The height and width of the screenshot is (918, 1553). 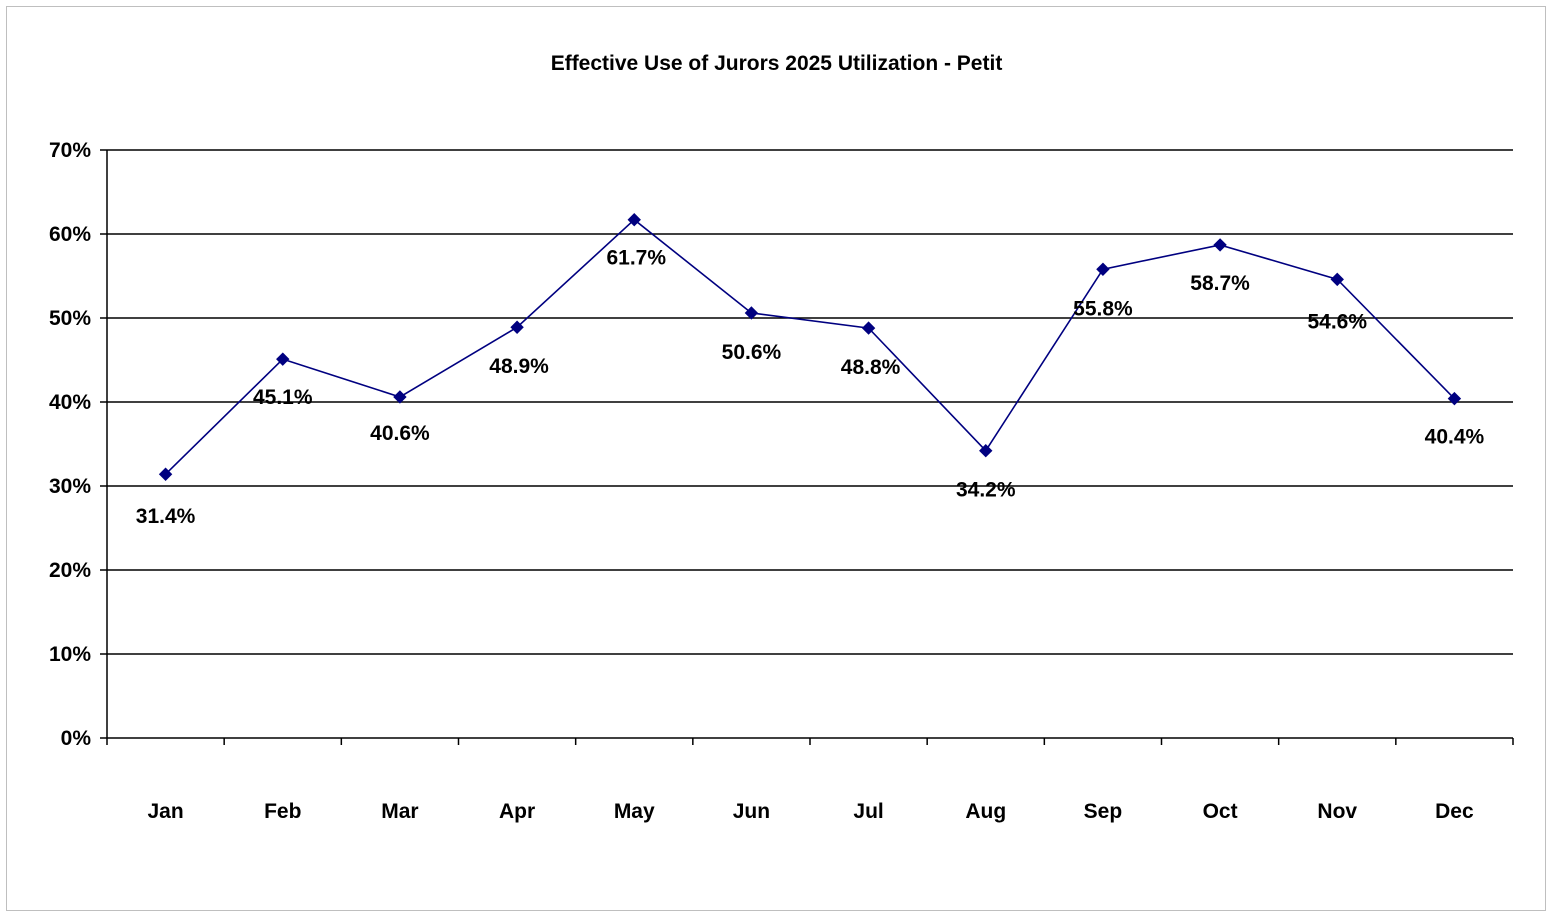 I want to click on x-tick-label: Sep, so click(x=1103, y=811).